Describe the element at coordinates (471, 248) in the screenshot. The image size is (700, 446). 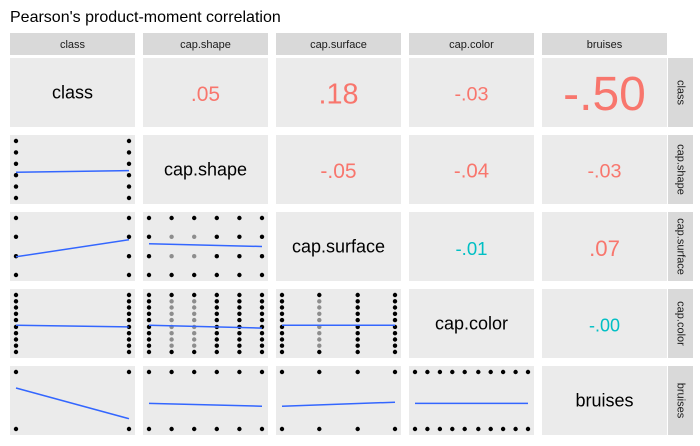
I see `correlation-value: -.01` at that location.